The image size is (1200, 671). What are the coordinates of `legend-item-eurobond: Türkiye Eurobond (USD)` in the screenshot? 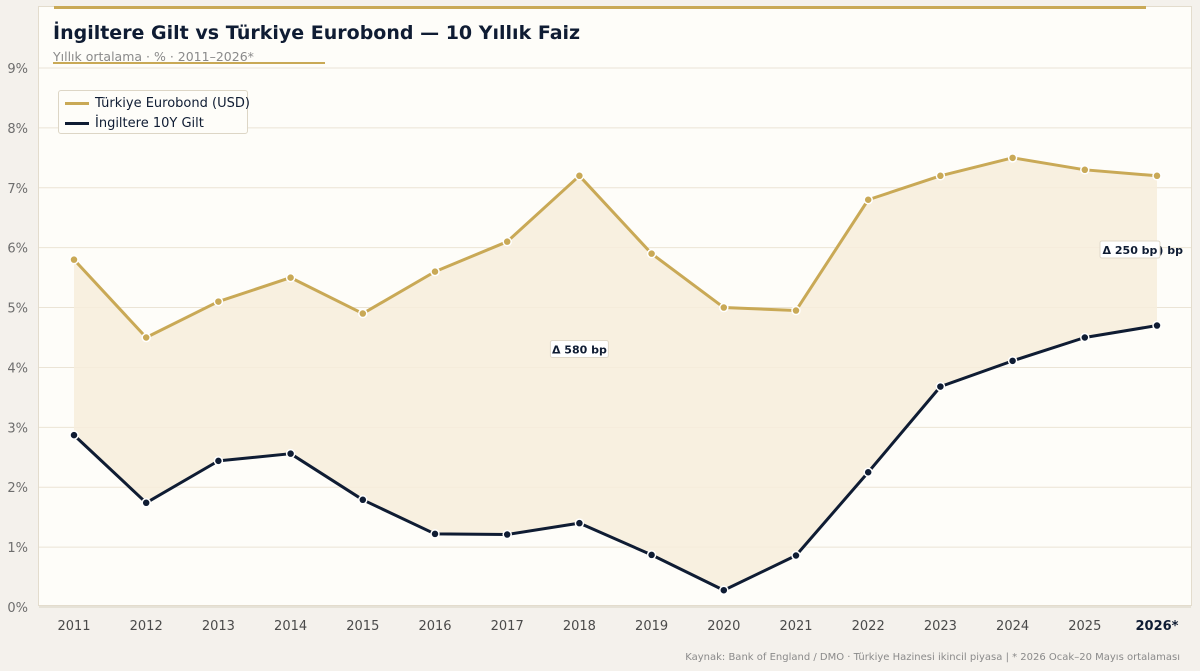 It's located at (157, 103).